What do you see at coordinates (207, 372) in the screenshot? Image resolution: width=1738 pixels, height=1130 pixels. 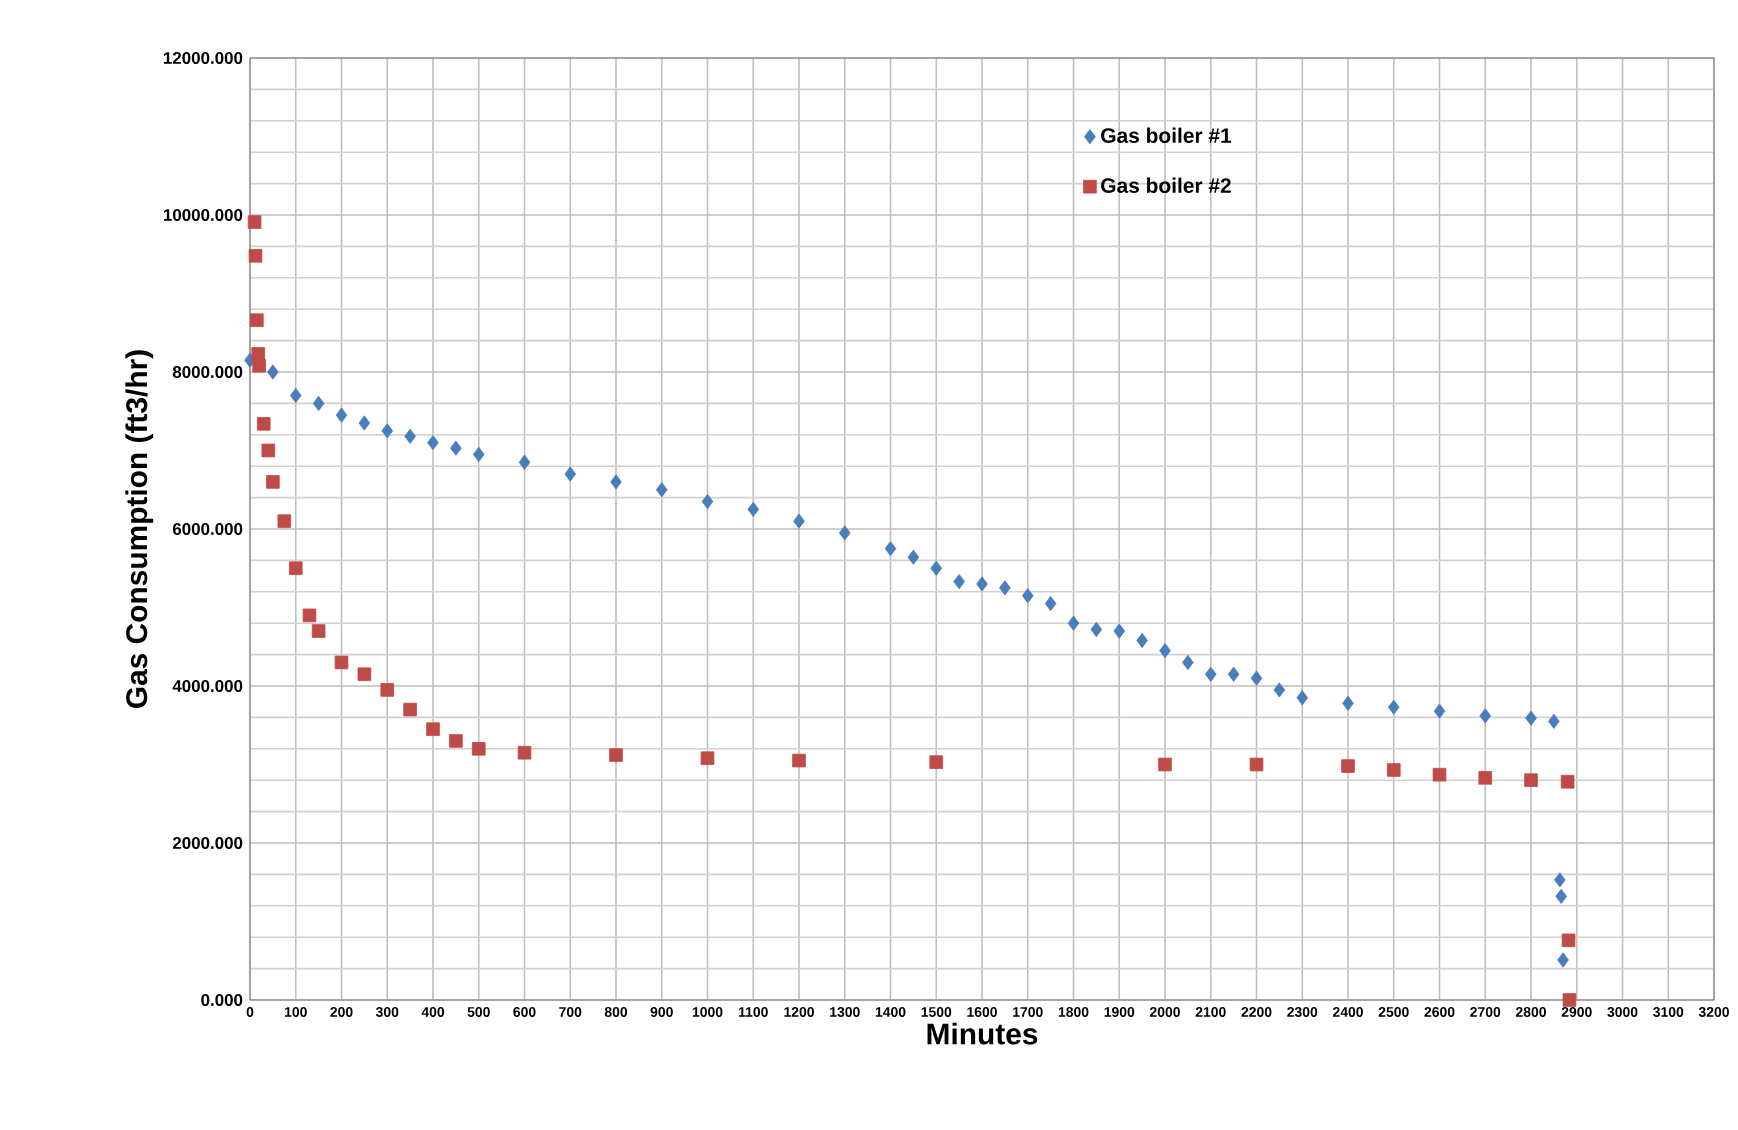 I see `y-tick-label: 8000.000` at bounding box center [207, 372].